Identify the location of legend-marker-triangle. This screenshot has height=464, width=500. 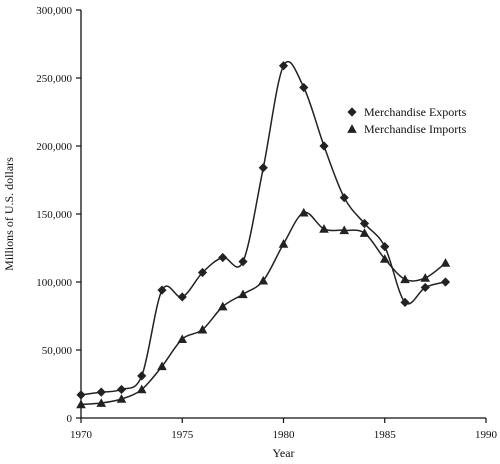
(352, 128).